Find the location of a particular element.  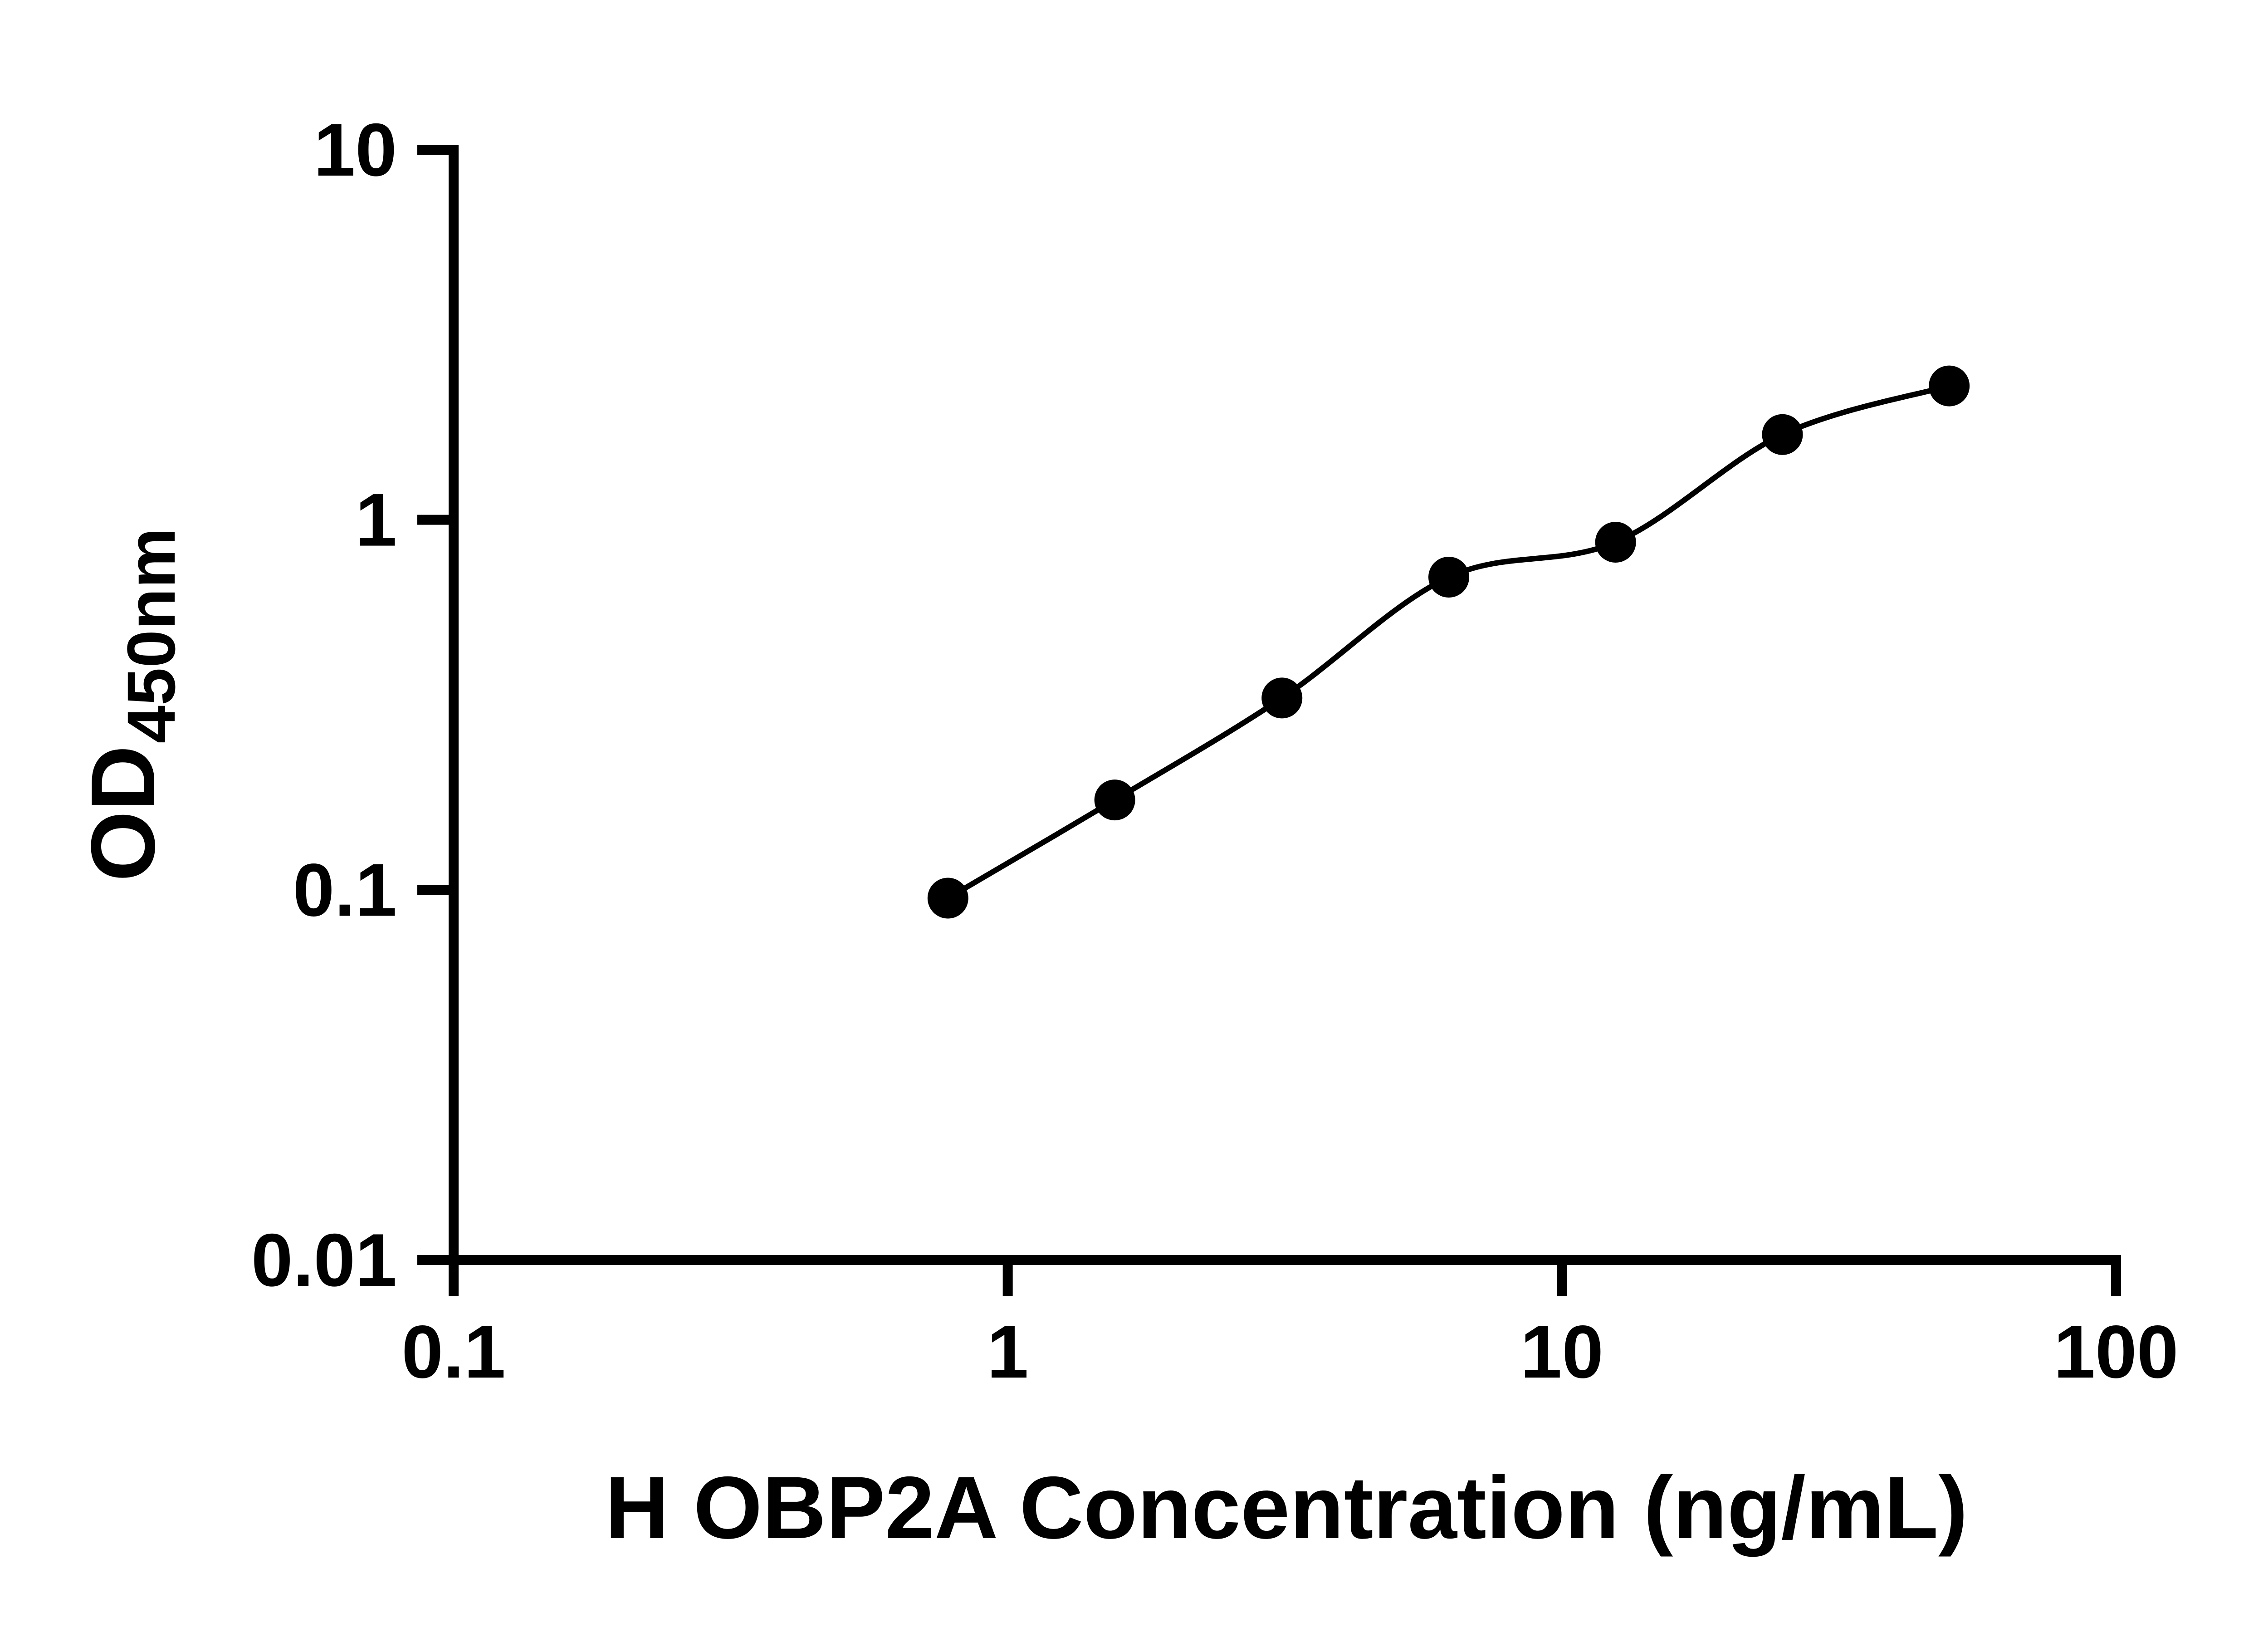

y-tick-label: 10 is located at coordinates (355, 150).